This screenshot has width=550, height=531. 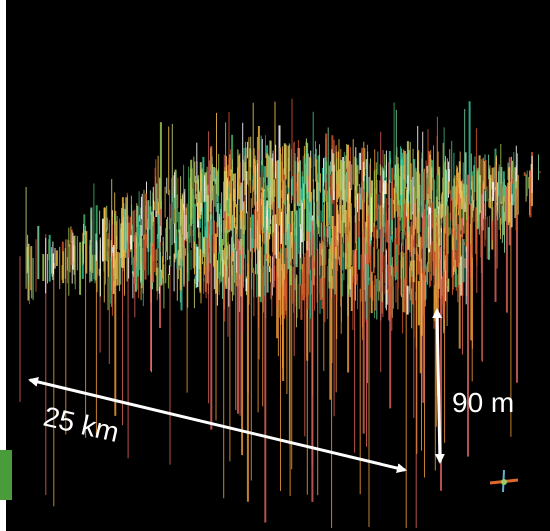 What do you see at coordinates (483, 402) in the screenshot?
I see `depth-label: 90 m` at bounding box center [483, 402].